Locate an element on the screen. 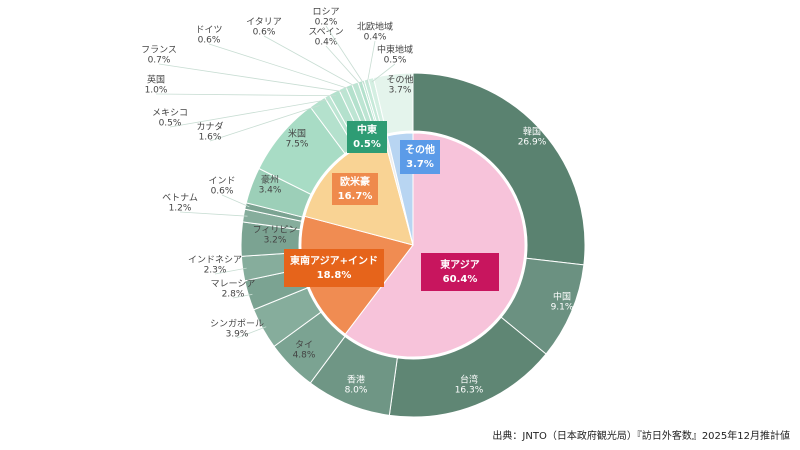 This screenshot has height=450, width=800. outer-value-label: 0.2% is located at coordinates (326, 23).